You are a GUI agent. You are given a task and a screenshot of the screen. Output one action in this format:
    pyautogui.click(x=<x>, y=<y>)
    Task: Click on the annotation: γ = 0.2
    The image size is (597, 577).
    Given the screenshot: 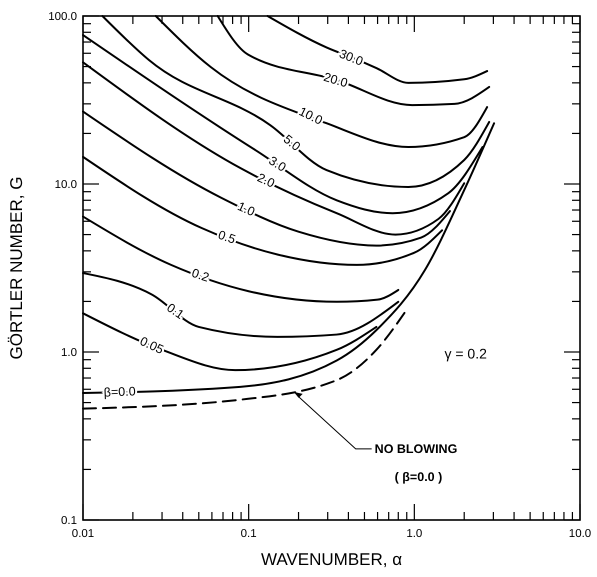 What is the action you would take?
    pyautogui.click(x=466, y=354)
    